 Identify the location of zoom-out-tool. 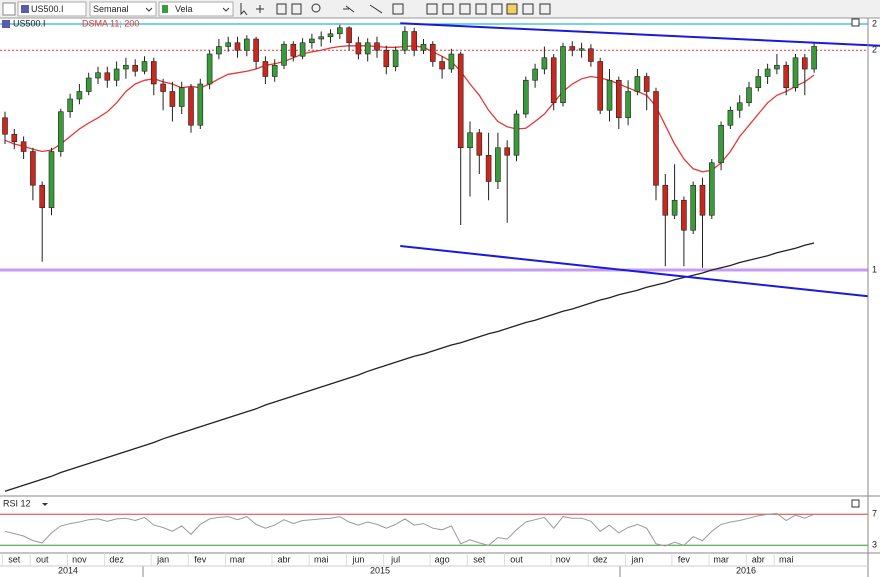
(349, 9).